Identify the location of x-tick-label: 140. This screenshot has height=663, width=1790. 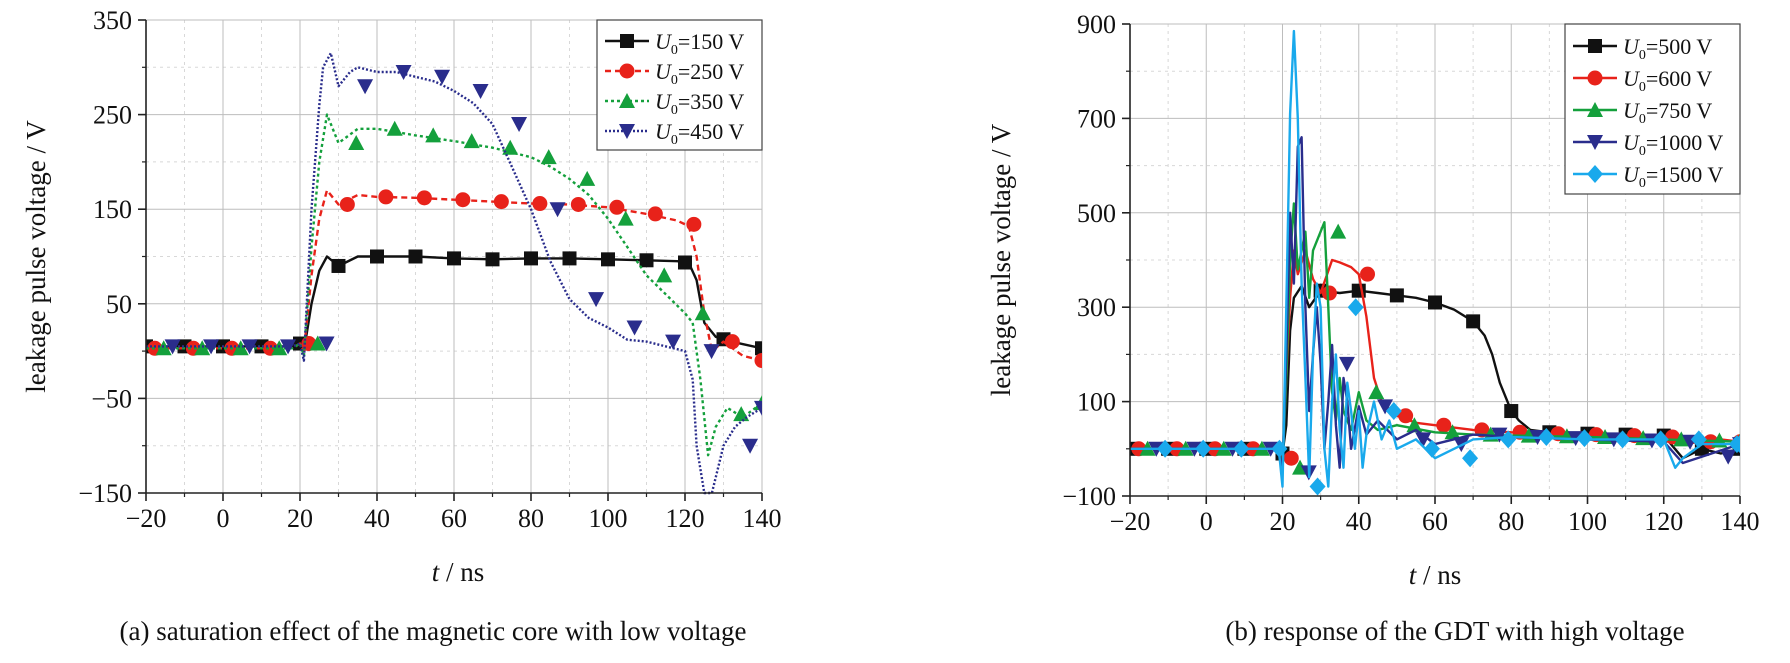
(762, 518).